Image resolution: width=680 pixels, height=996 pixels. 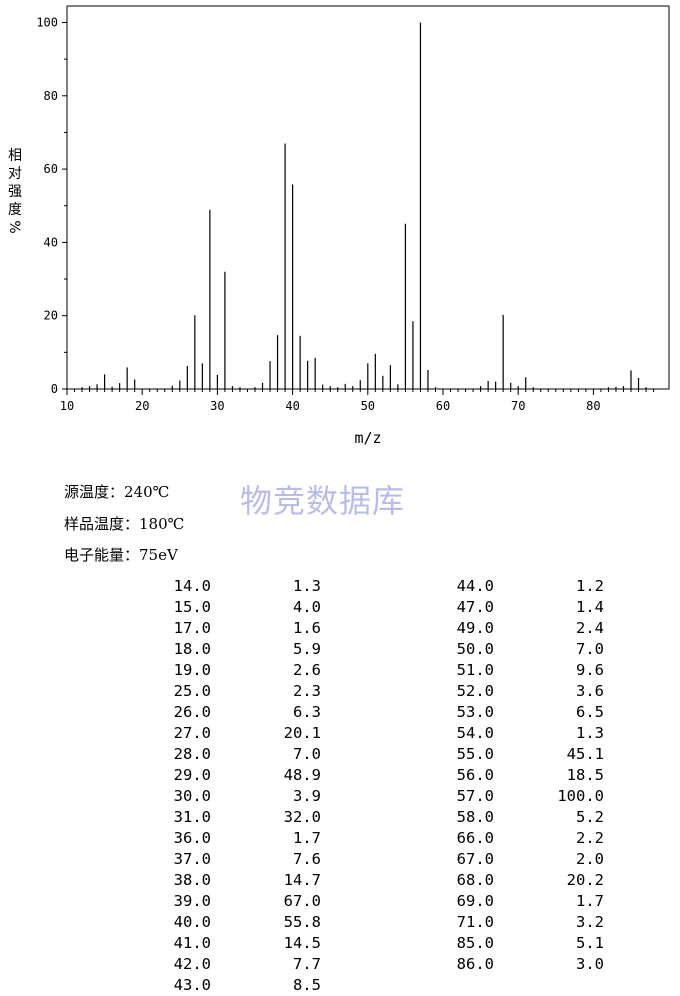 I want to click on mz-value: 47.0, so click(x=475, y=607).